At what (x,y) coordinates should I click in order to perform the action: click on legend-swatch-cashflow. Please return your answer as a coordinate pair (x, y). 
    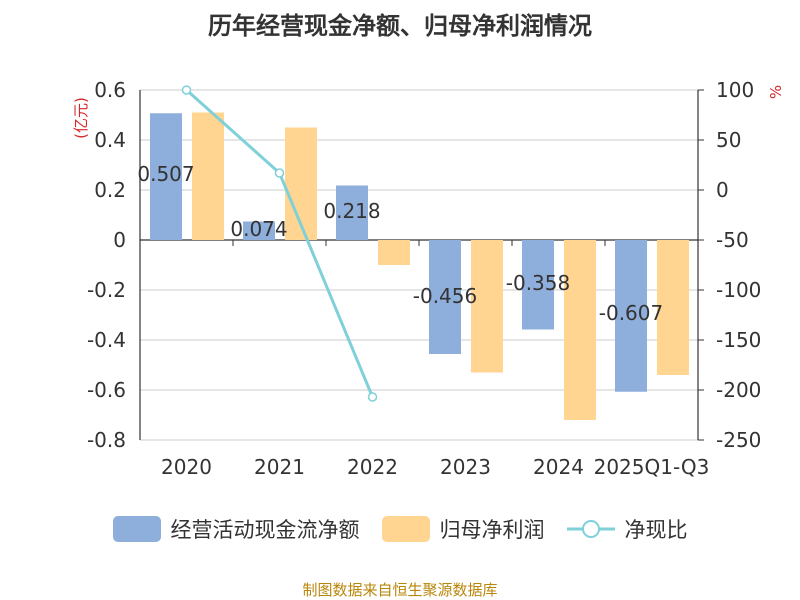
    Looking at the image, I should click on (136, 529).